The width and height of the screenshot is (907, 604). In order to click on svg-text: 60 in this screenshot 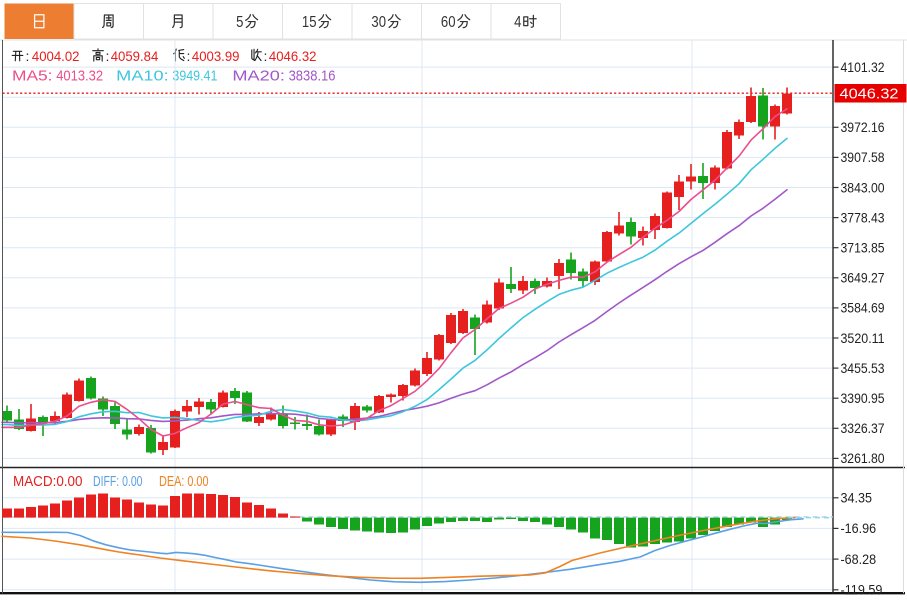, I will do `click(448, 22)`.